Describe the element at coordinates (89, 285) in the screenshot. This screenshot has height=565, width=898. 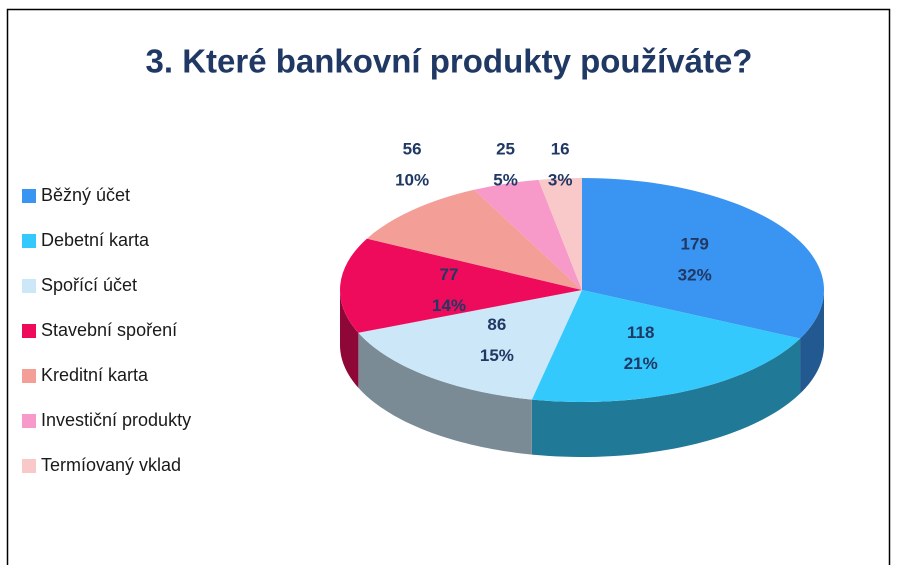
I see `legend-label: Spořící účet` at that location.